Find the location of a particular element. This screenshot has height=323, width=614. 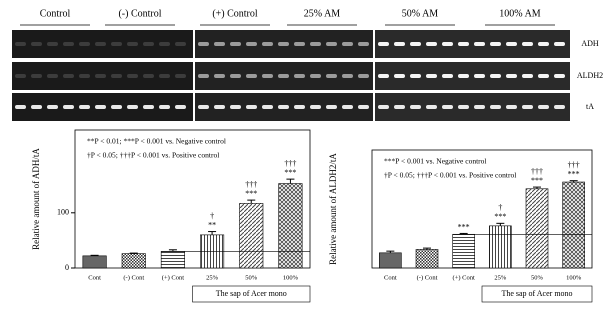

y-axis-label: Relative amount of ALDH2/tA is located at coordinates (333, 209).